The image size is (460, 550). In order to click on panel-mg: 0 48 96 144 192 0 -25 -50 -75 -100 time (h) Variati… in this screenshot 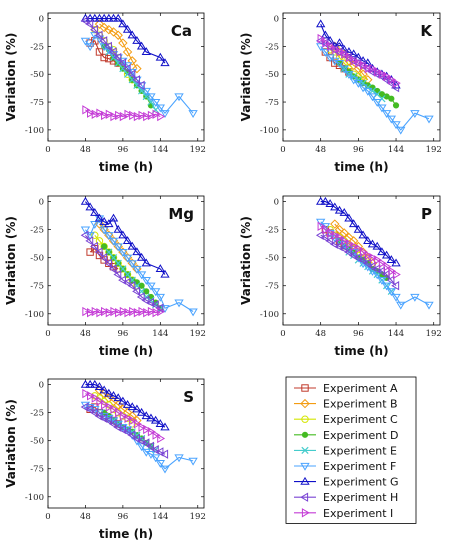, I will do `click(105, 276)`.